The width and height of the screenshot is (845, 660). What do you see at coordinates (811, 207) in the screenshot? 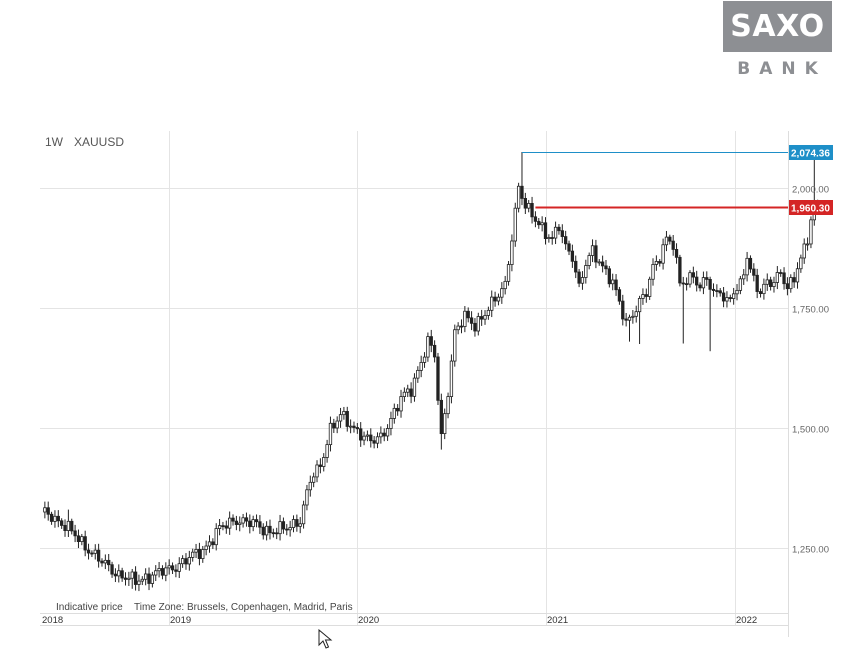
I see `level-price-label: 1,960.30` at bounding box center [811, 207].